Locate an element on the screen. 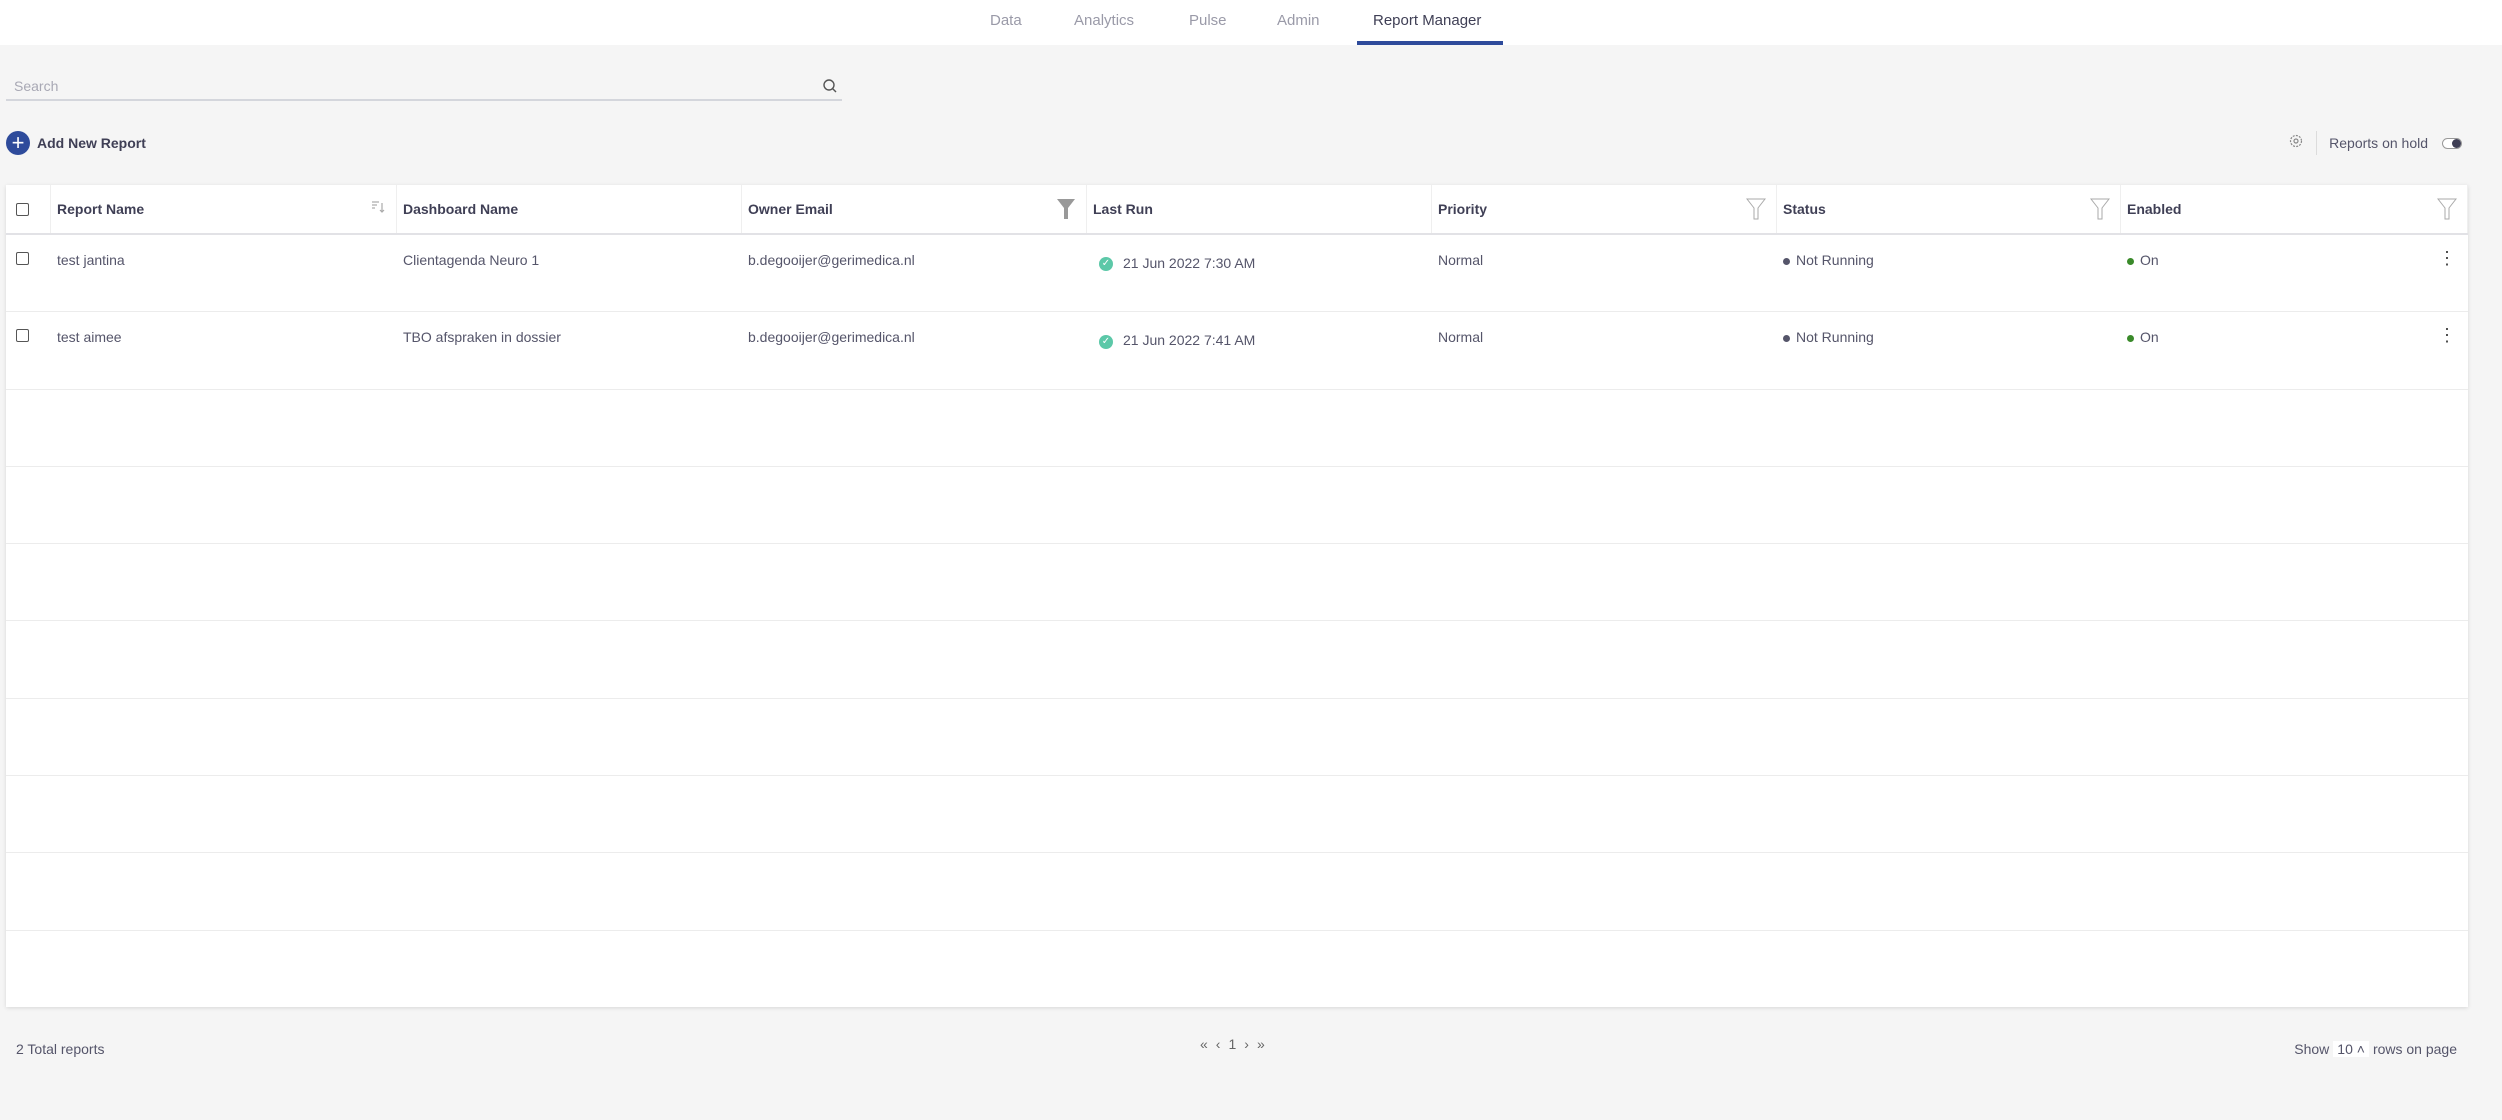 This screenshot has height=1120, width=2502. next-page-button: › is located at coordinates (1246, 1044).